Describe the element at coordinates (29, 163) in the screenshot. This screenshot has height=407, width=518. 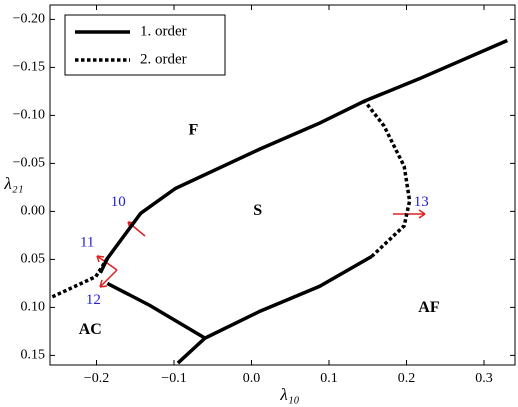
I see `y-tick-label: −0.05` at that location.